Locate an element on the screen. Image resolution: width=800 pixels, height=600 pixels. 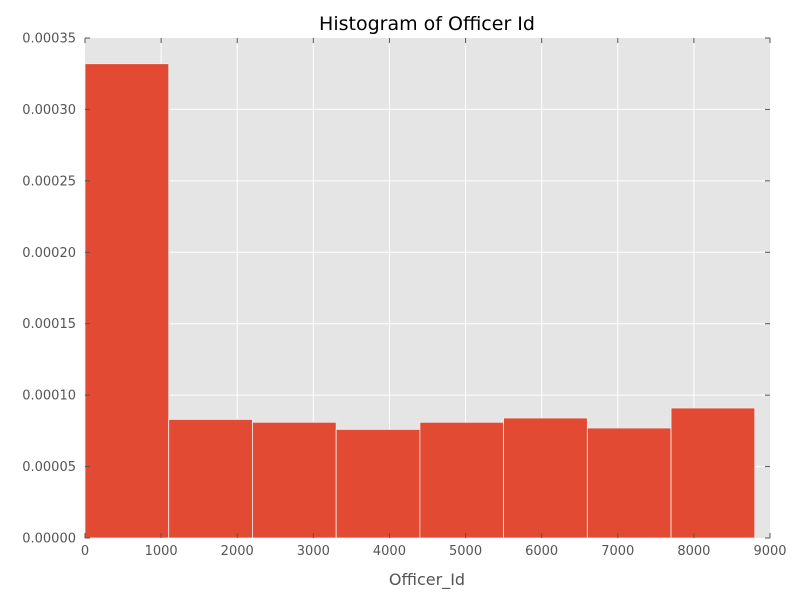
x-tick-label: 3000 is located at coordinates (313, 551).